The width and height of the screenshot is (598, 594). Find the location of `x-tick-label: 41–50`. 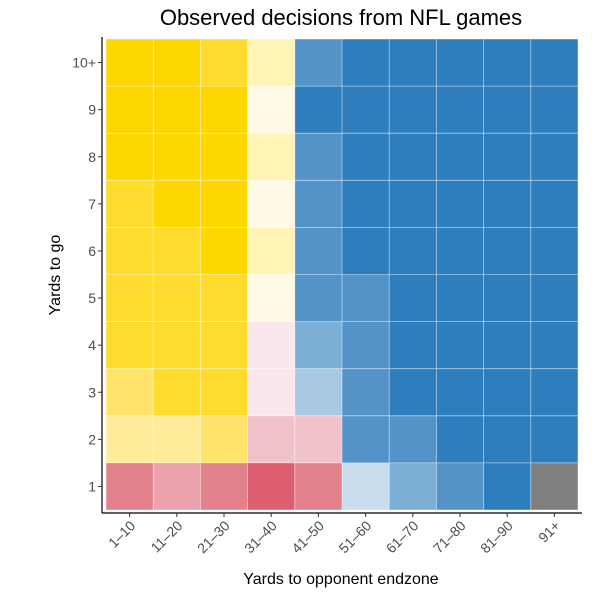

x-tick-label: 41–50 is located at coordinates (307, 536).